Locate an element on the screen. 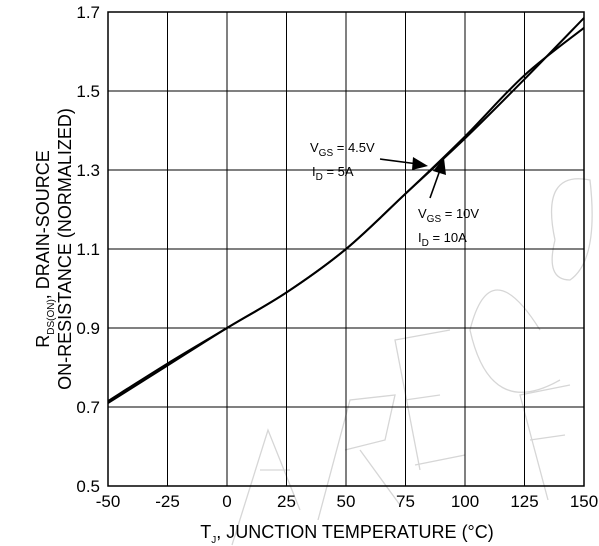 Image resolution: width=599 pixels, height=546 pixels. x-tick-label: 25 is located at coordinates (286, 501).